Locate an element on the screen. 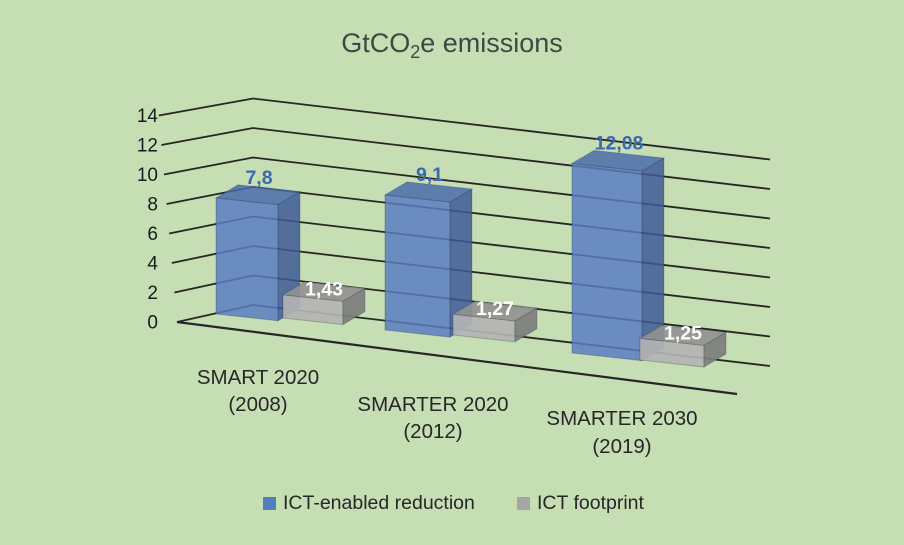 The image size is (904, 545). y-axis-tick-label: 0 is located at coordinates (152, 323).